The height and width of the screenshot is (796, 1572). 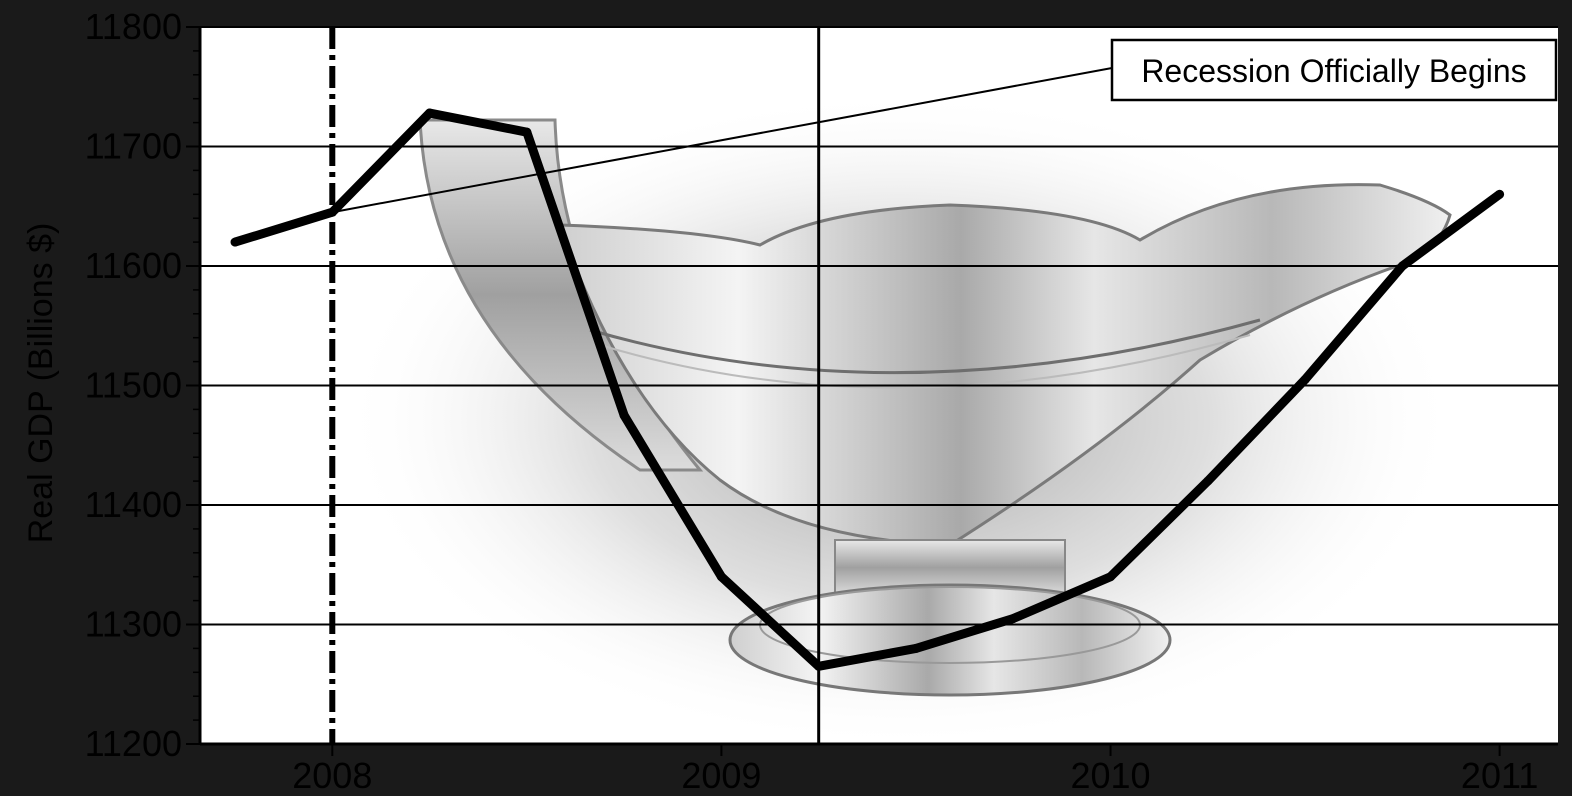 I want to click on y-tick-label-11700: 11700, so click(x=133, y=146).